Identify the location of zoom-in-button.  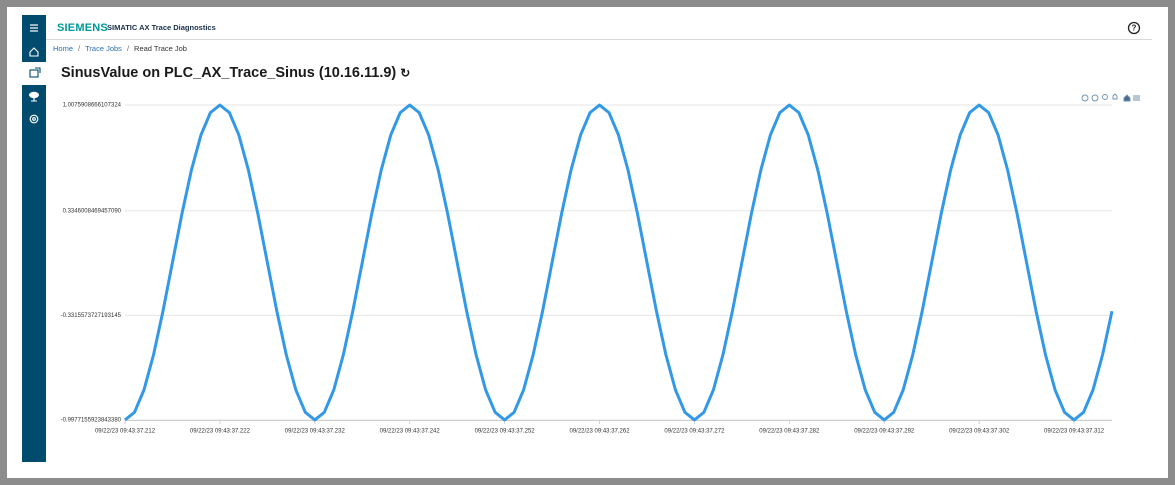
(1085, 98).